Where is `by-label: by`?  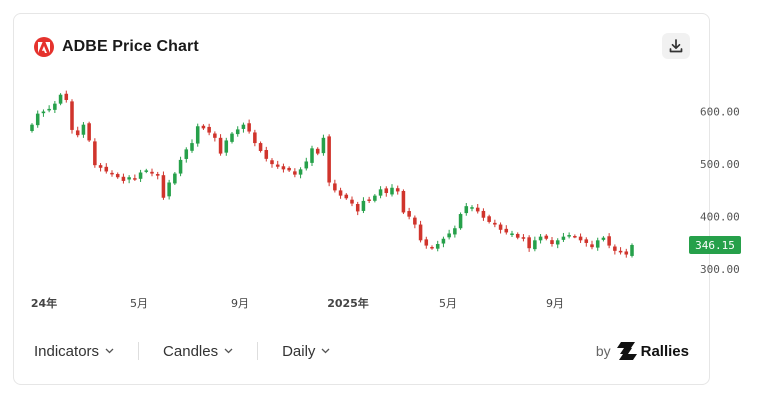 by-label: by is located at coordinates (603, 351).